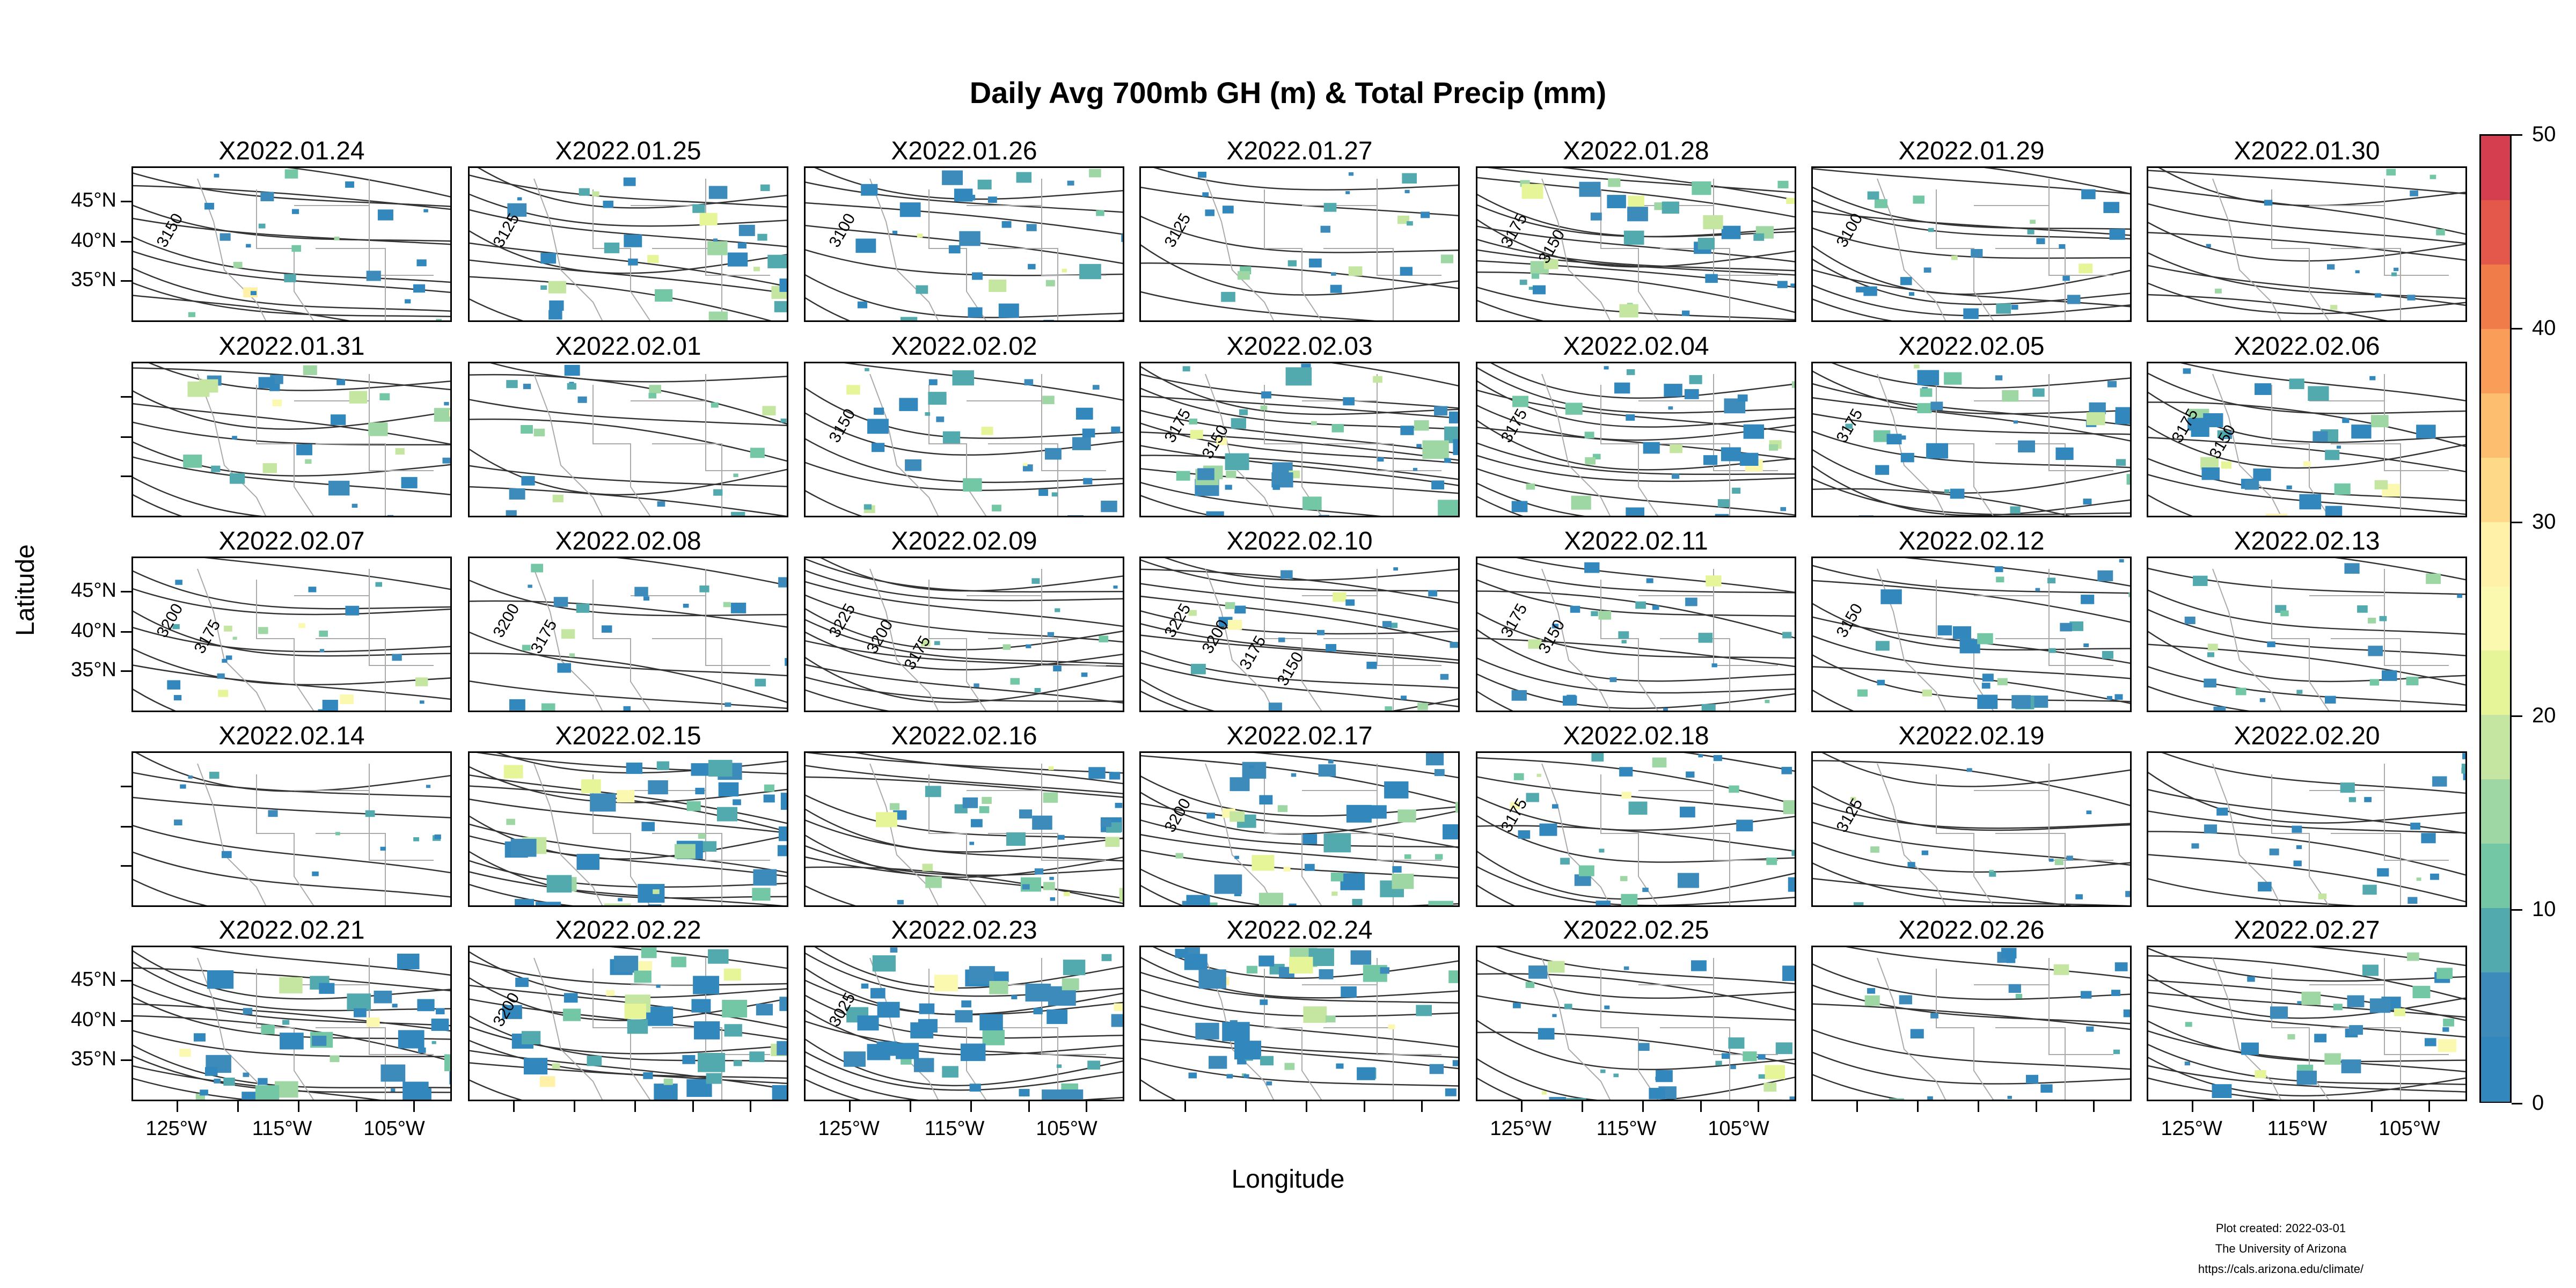 This screenshot has width=2576, height=1288. Describe the element at coordinates (628, 151) in the screenshot. I see `panel-date-title: X2022.01.25` at that location.